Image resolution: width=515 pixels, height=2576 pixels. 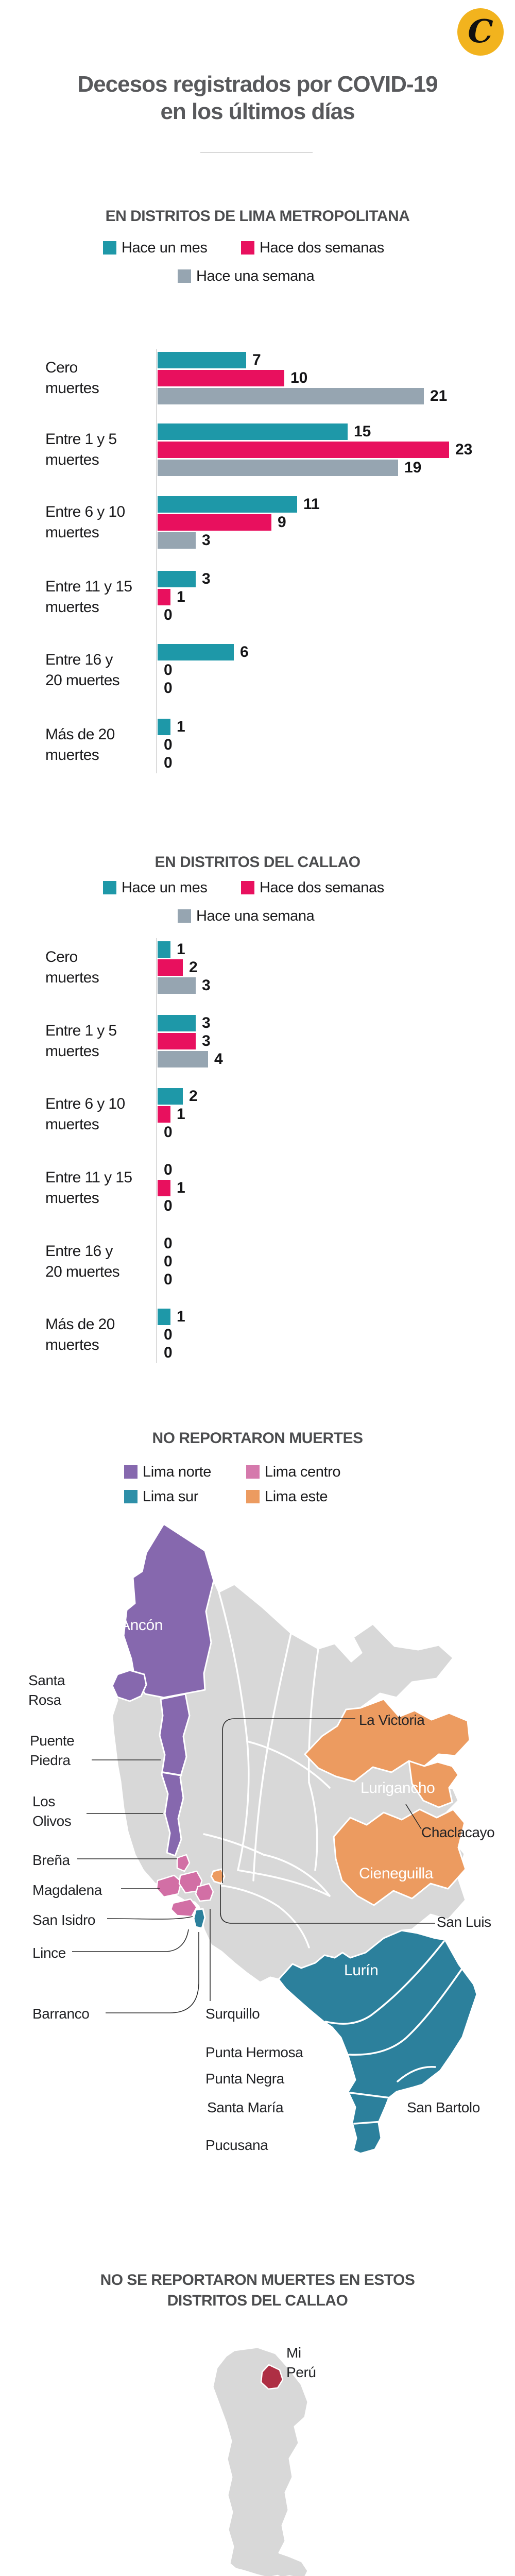 I want to click on leader-la-victoria, so click(x=288, y=1800).